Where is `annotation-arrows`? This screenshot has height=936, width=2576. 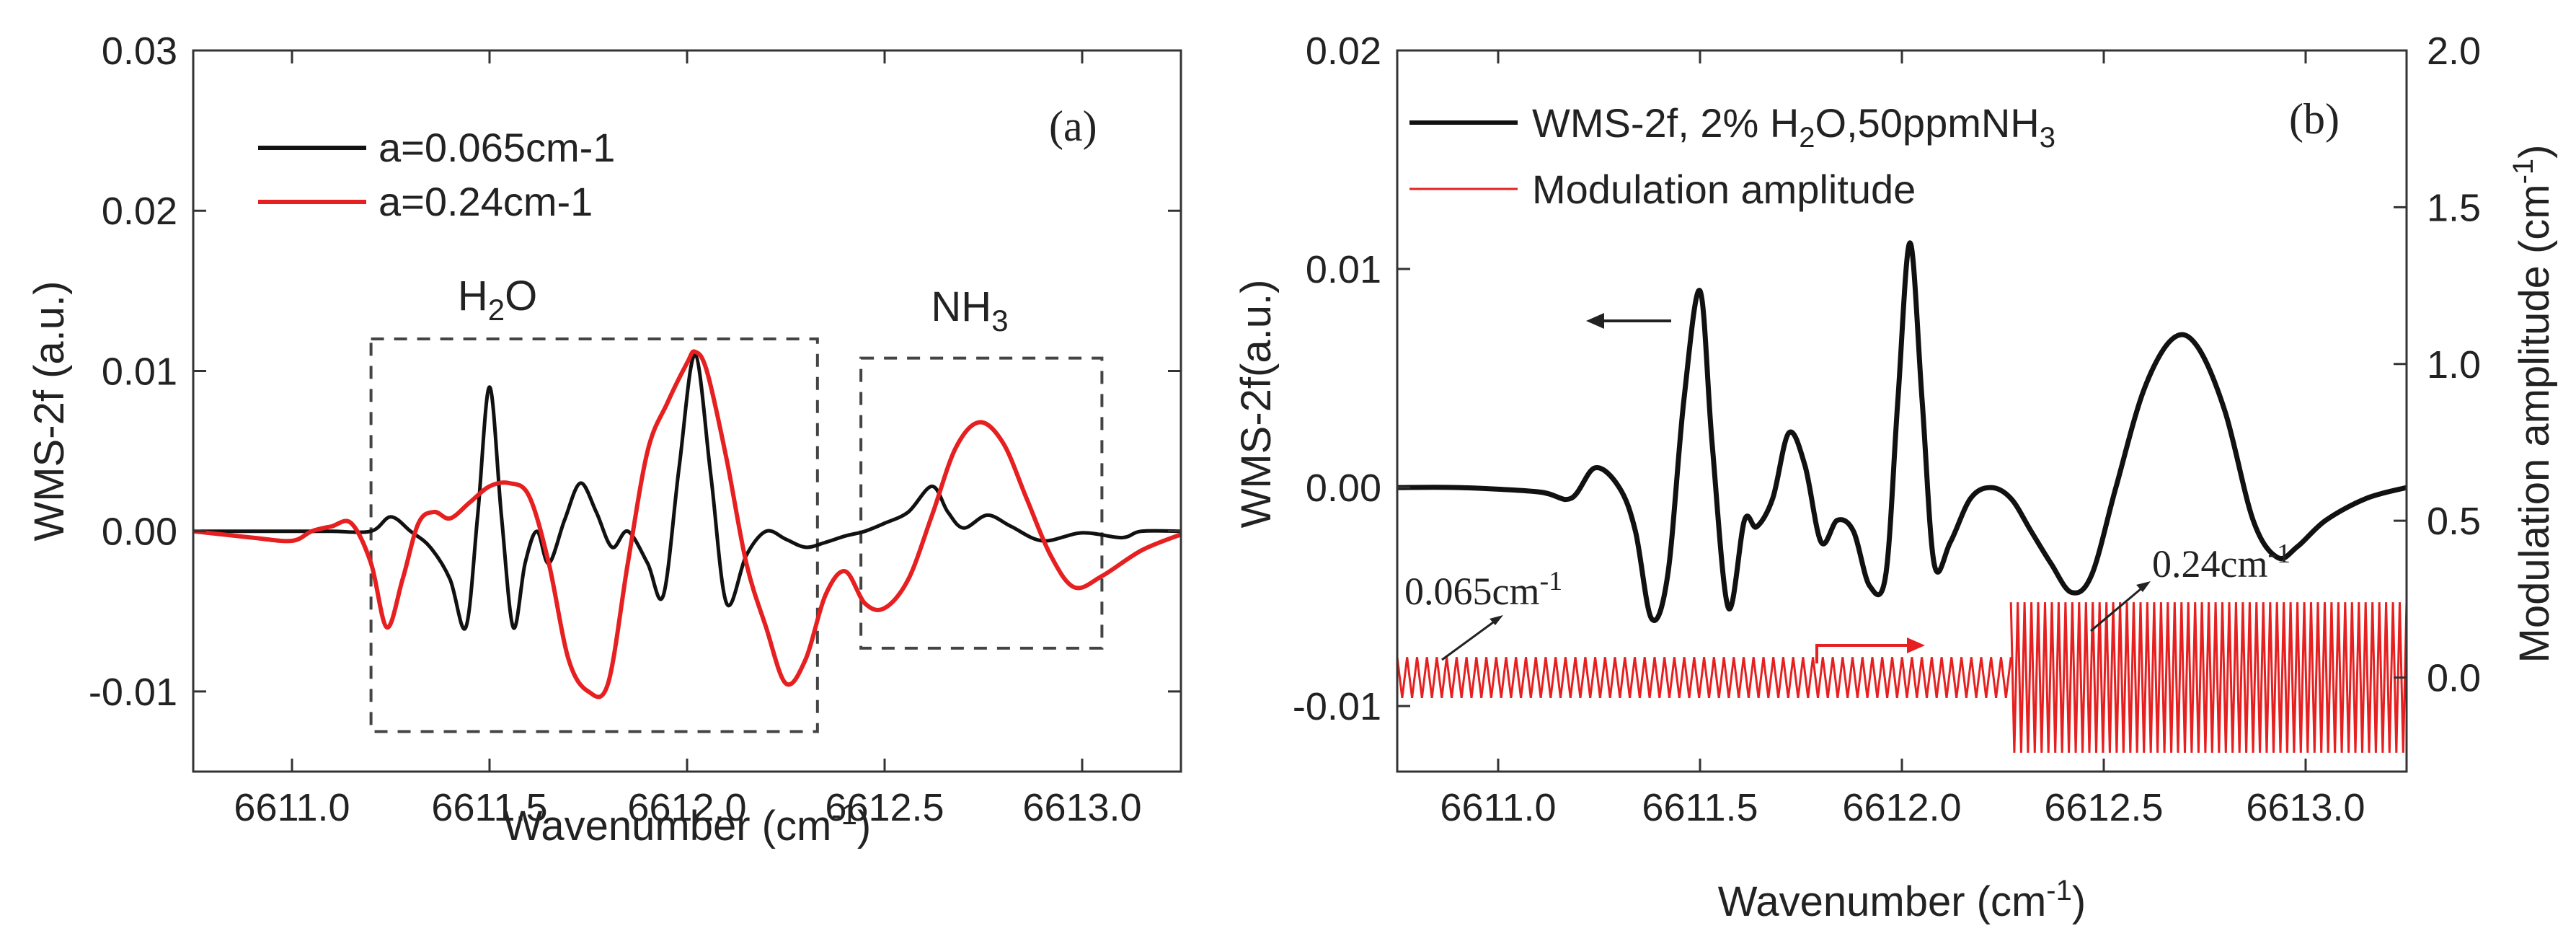 annotation-arrows is located at coordinates (1796, 488).